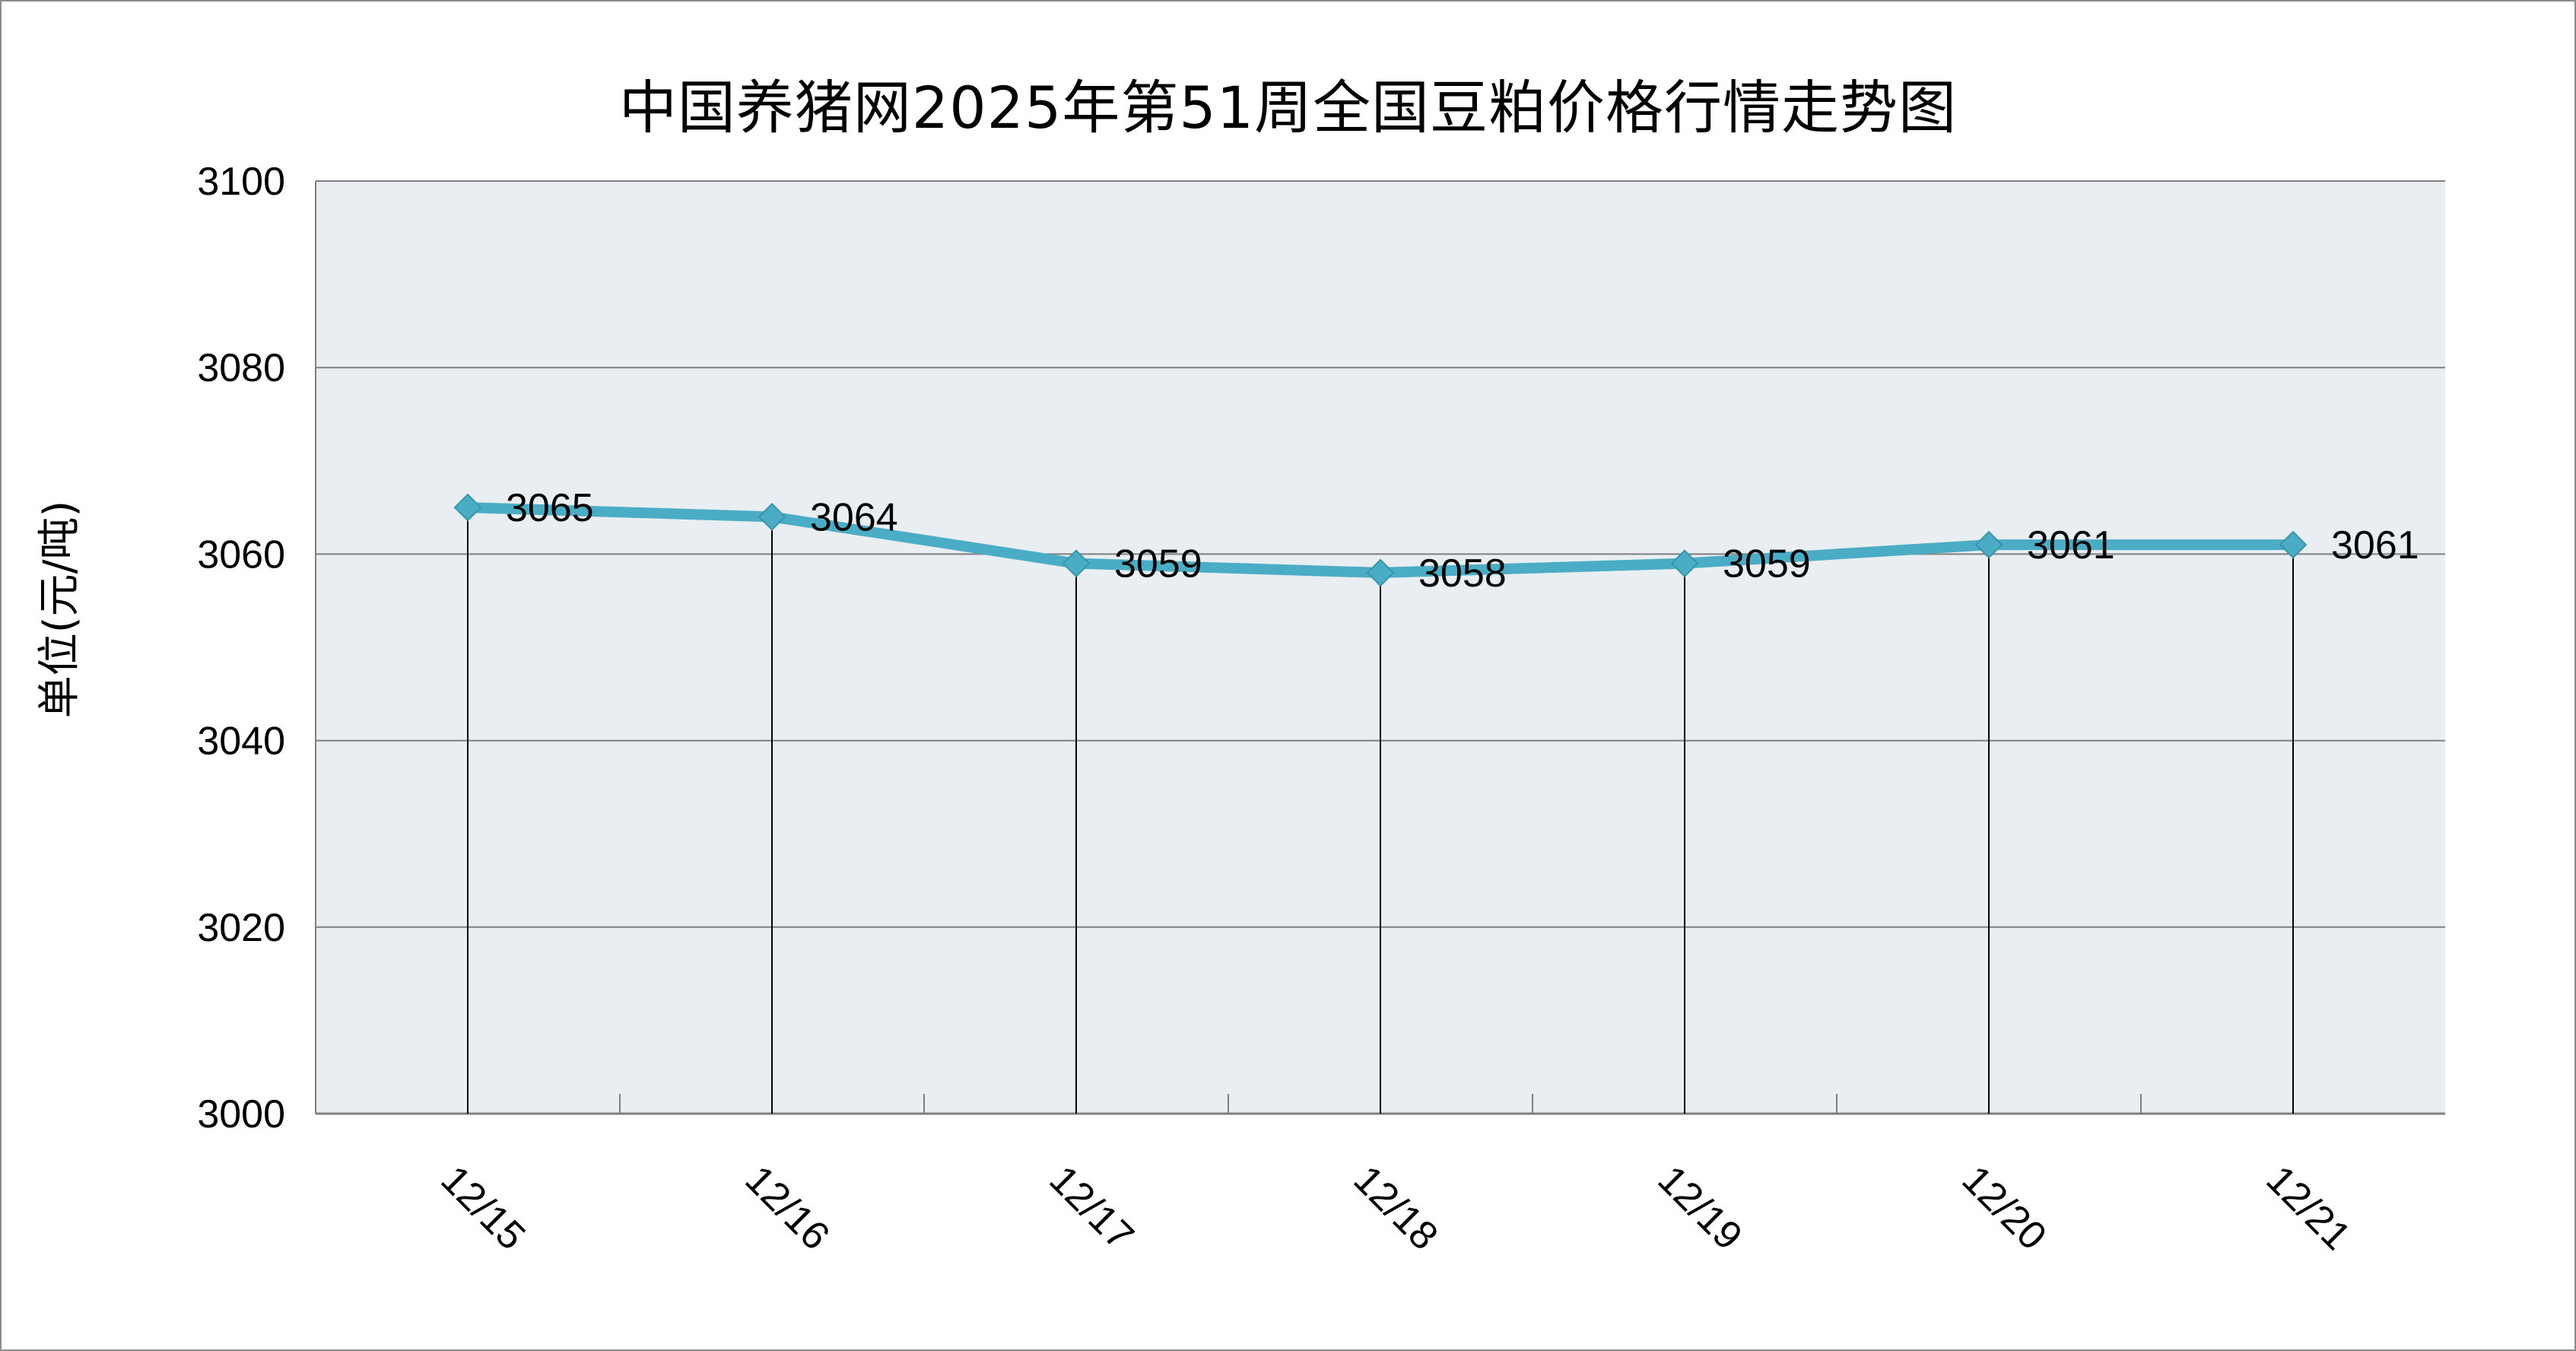 The width and height of the screenshot is (2576, 1351). Describe the element at coordinates (241, 742) in the screenshot. I see `y-tick-label: 3040` at that location.